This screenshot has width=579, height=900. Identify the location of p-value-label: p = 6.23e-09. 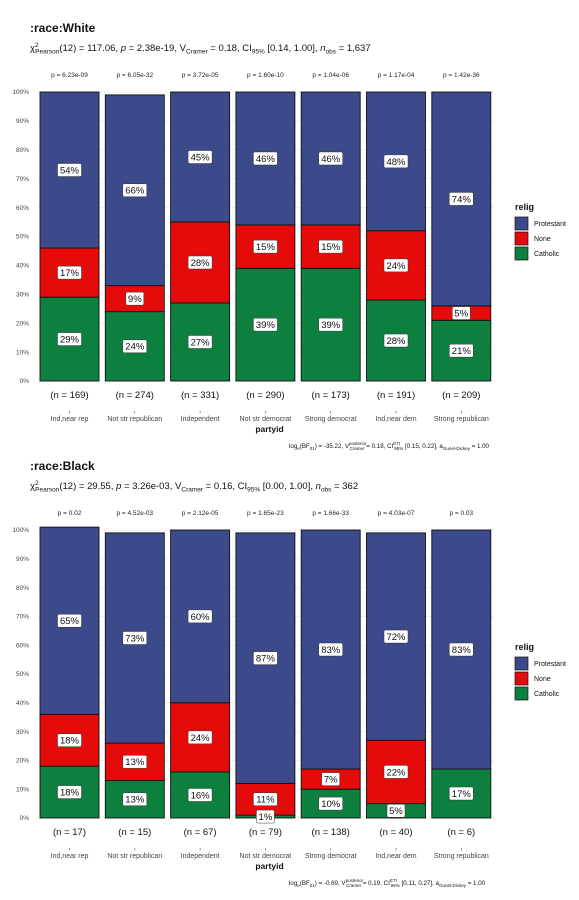
(69, 75).